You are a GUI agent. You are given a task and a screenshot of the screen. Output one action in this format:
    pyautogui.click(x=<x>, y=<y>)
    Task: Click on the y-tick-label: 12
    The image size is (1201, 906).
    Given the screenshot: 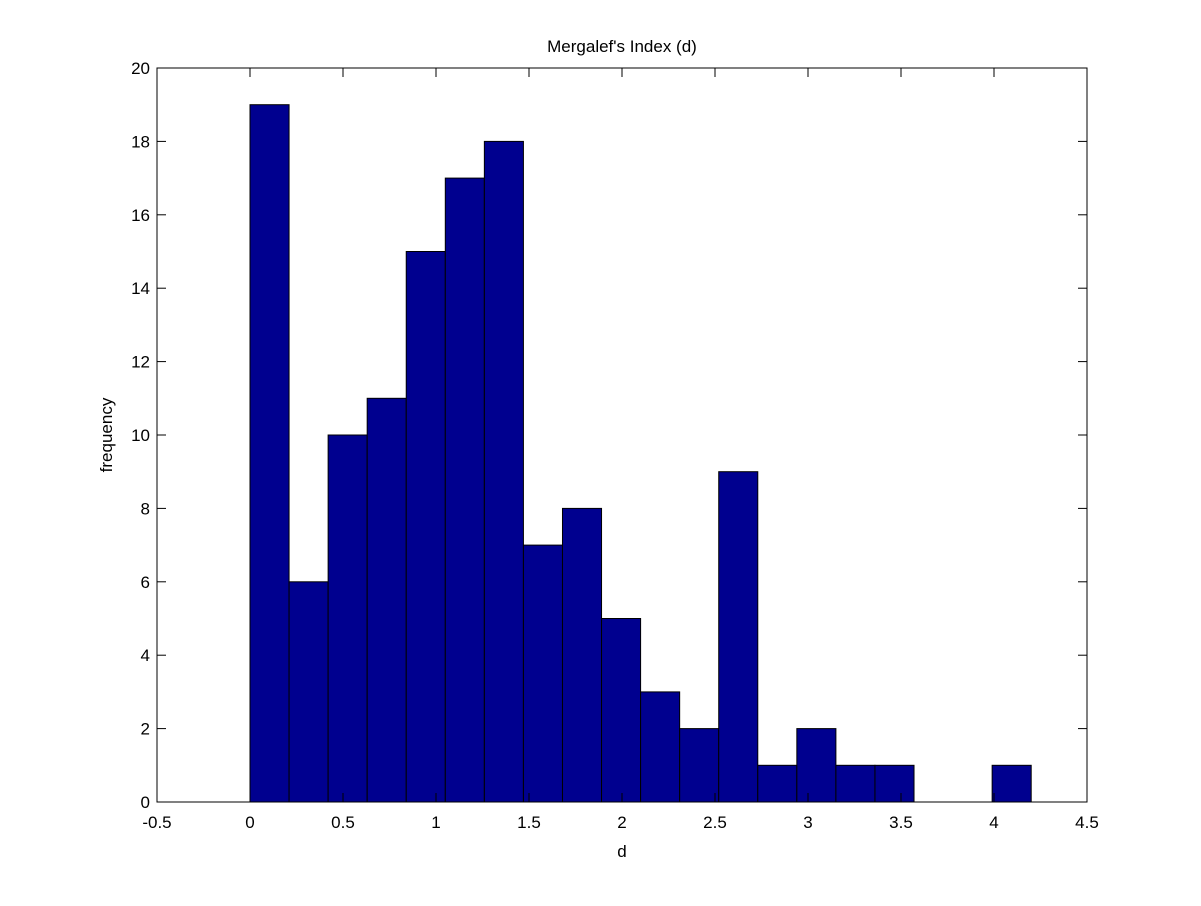 What is the action you would take?
    pyautogui.click(x=140, y=362)
    